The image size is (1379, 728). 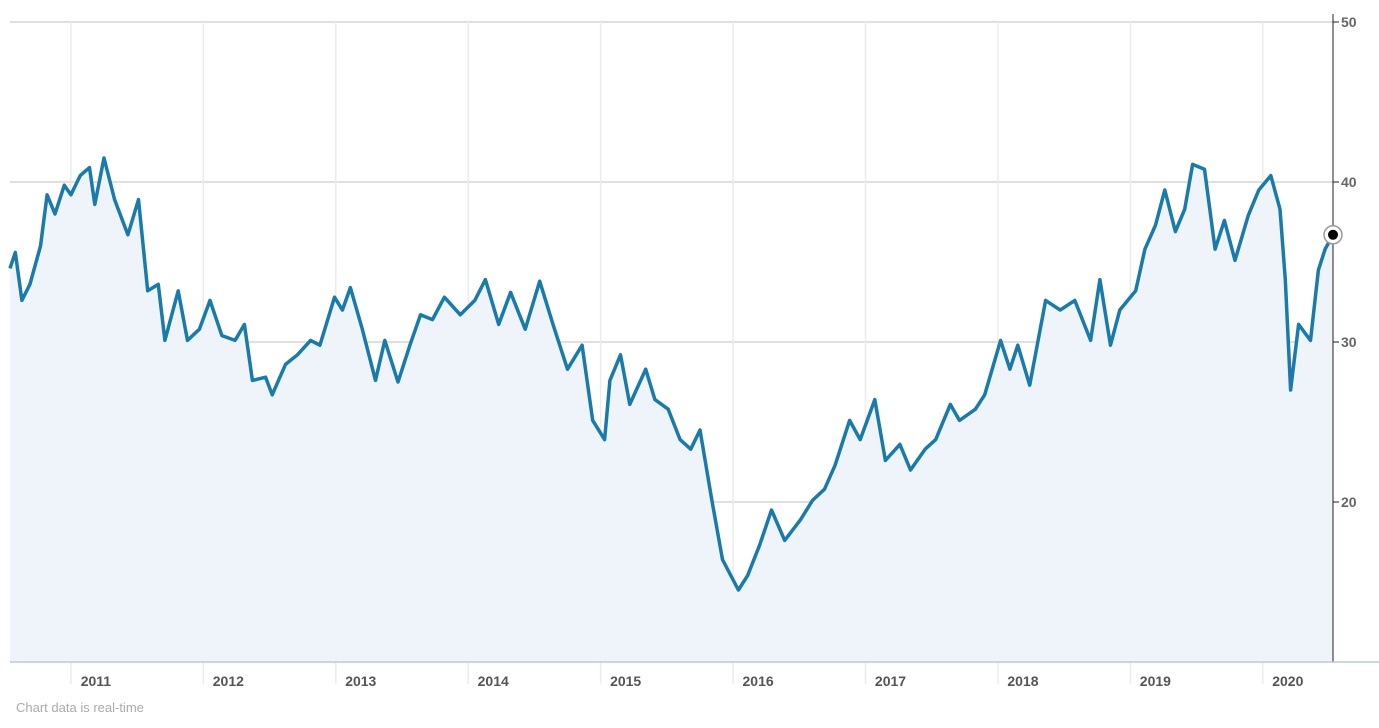 What do you see at coordinates (80, 707) in the screenshot?
I see `footnote: Chart data is real-time` at bounding box center [80, 707].